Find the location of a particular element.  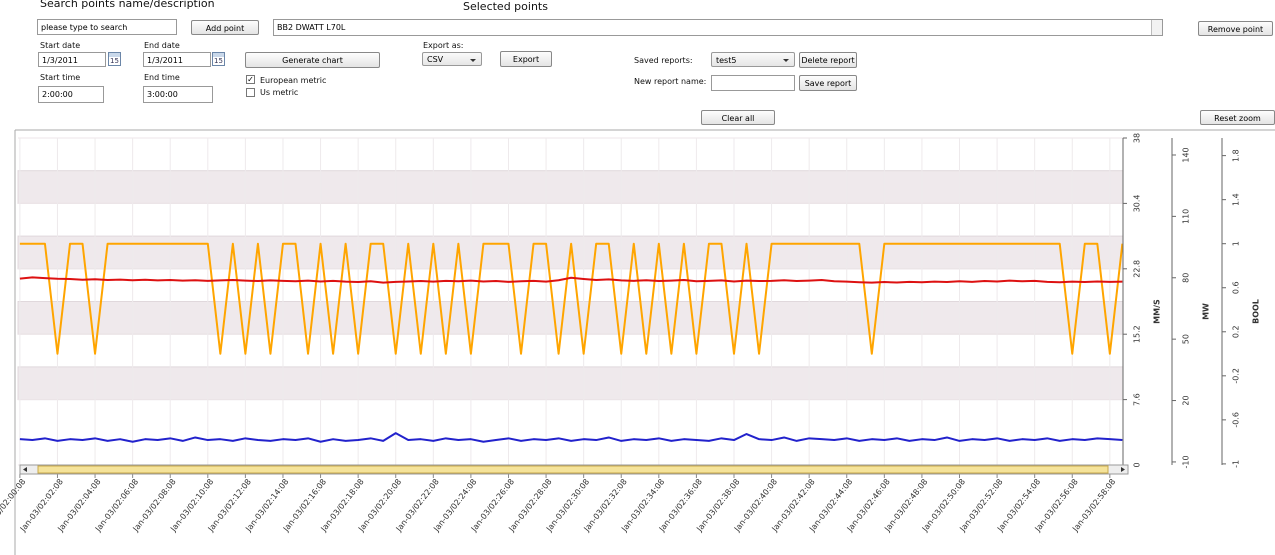

y-tick-label: -0.6 is located at coordinates (1236, 420).